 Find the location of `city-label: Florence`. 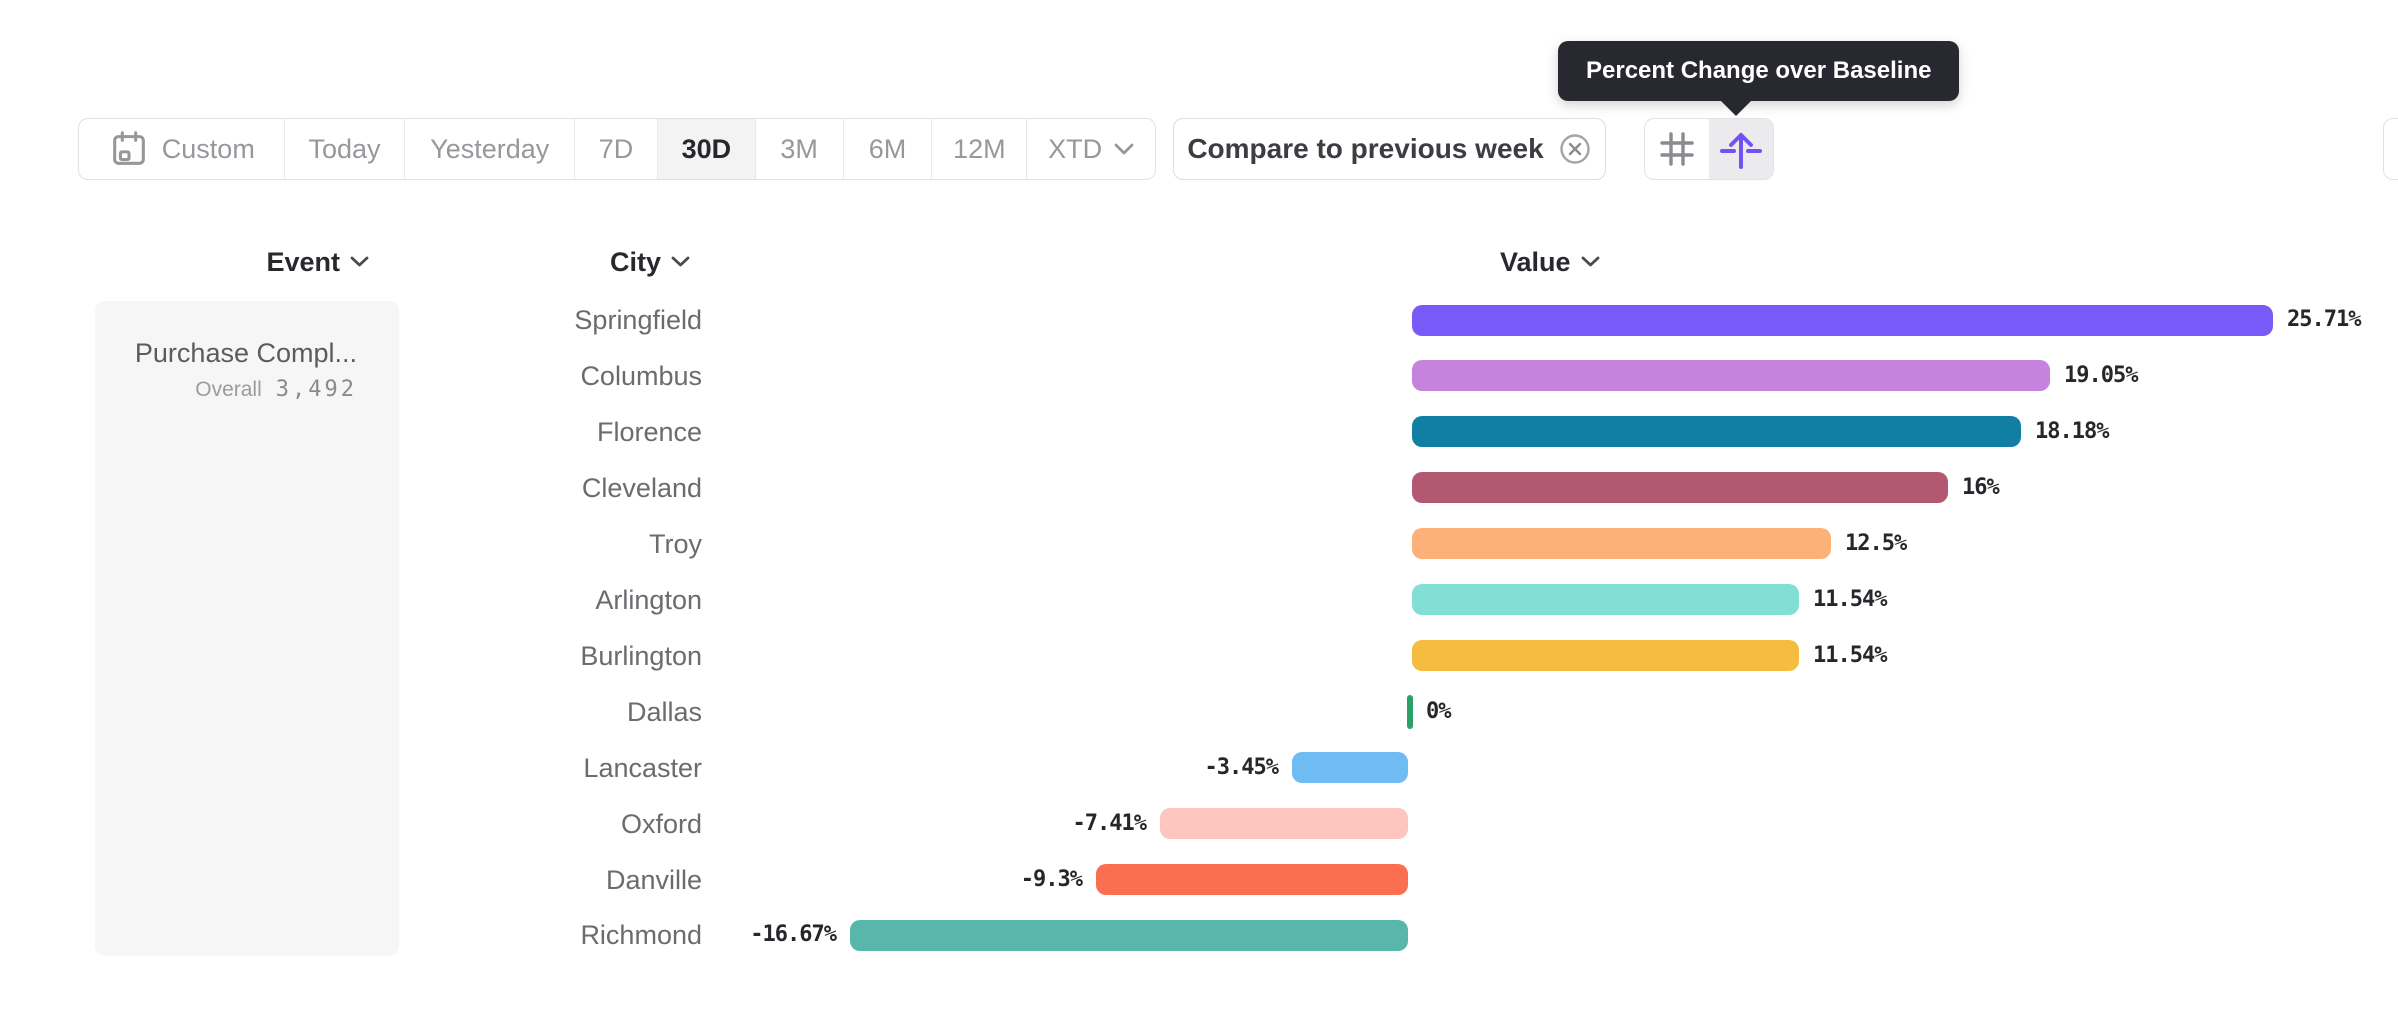

city-label: Florence is located at coordinates (649, 431).